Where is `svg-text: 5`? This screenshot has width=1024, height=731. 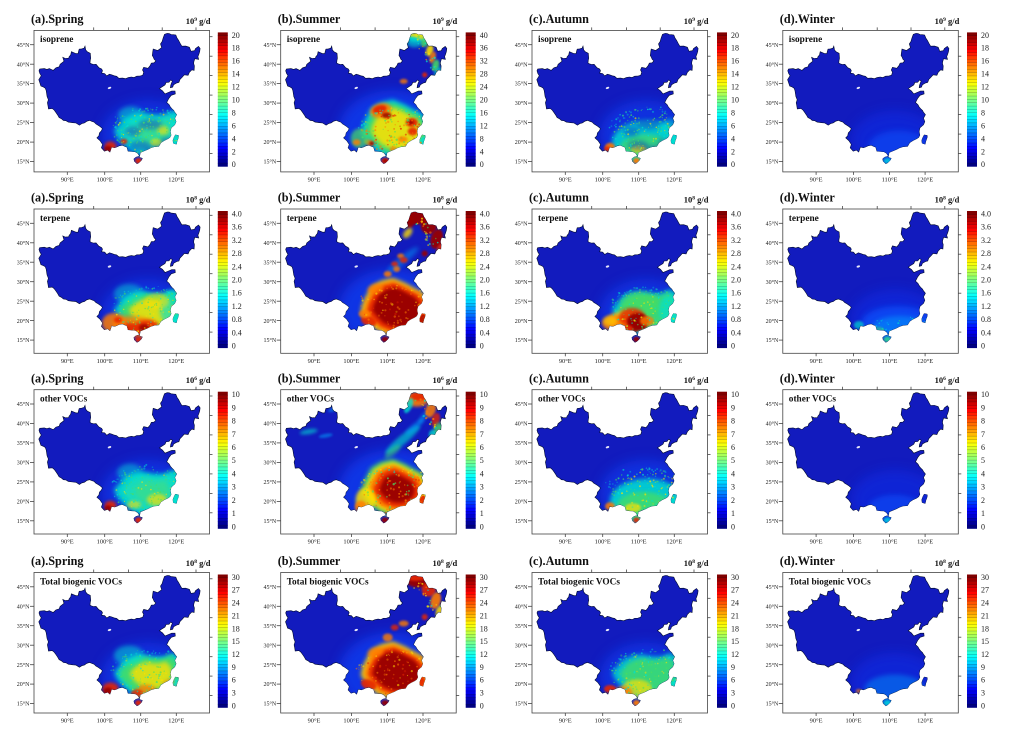
svg-text: 5 is located at coordinates (733, 460).